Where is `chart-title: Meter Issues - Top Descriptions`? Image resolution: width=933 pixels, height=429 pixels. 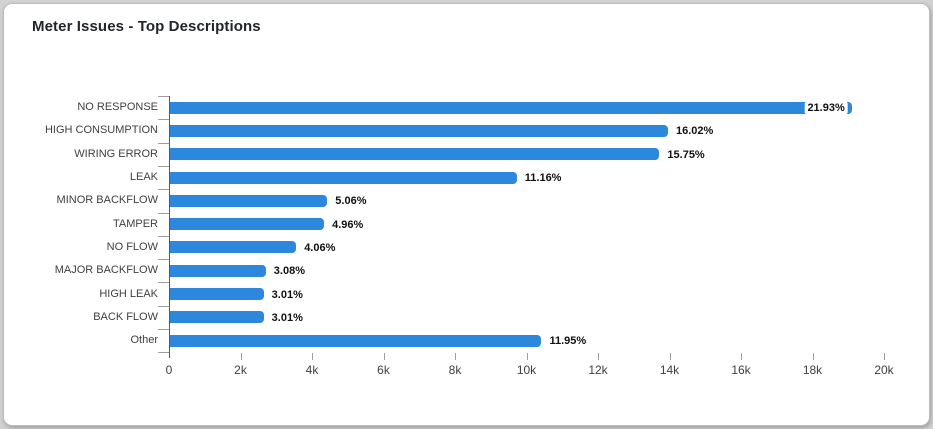 chart-title: Meter Issues - Top Descriptions is located at coordinates (146, 26).